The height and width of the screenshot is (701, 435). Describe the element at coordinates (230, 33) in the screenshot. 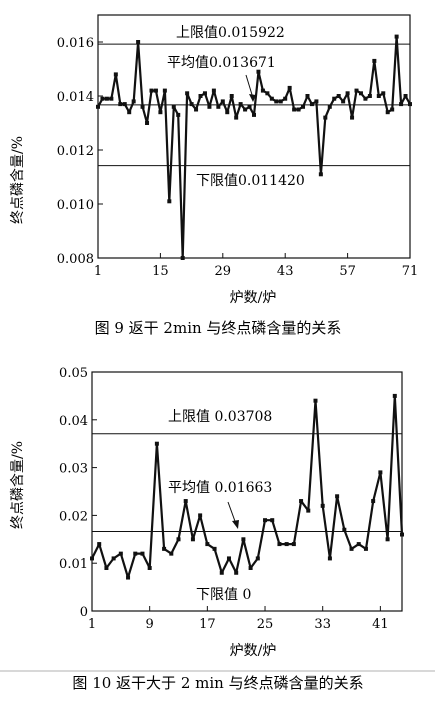

I see `ref-upper-label: 上限值0.015922` at that location.